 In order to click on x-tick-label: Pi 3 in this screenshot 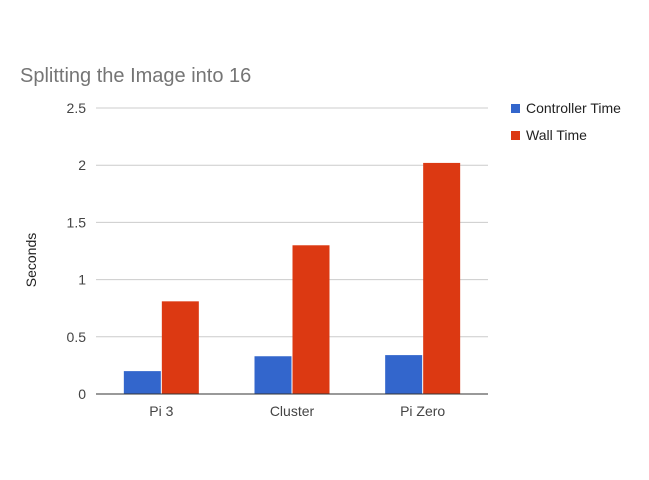, I will do `click(161, 411)`.